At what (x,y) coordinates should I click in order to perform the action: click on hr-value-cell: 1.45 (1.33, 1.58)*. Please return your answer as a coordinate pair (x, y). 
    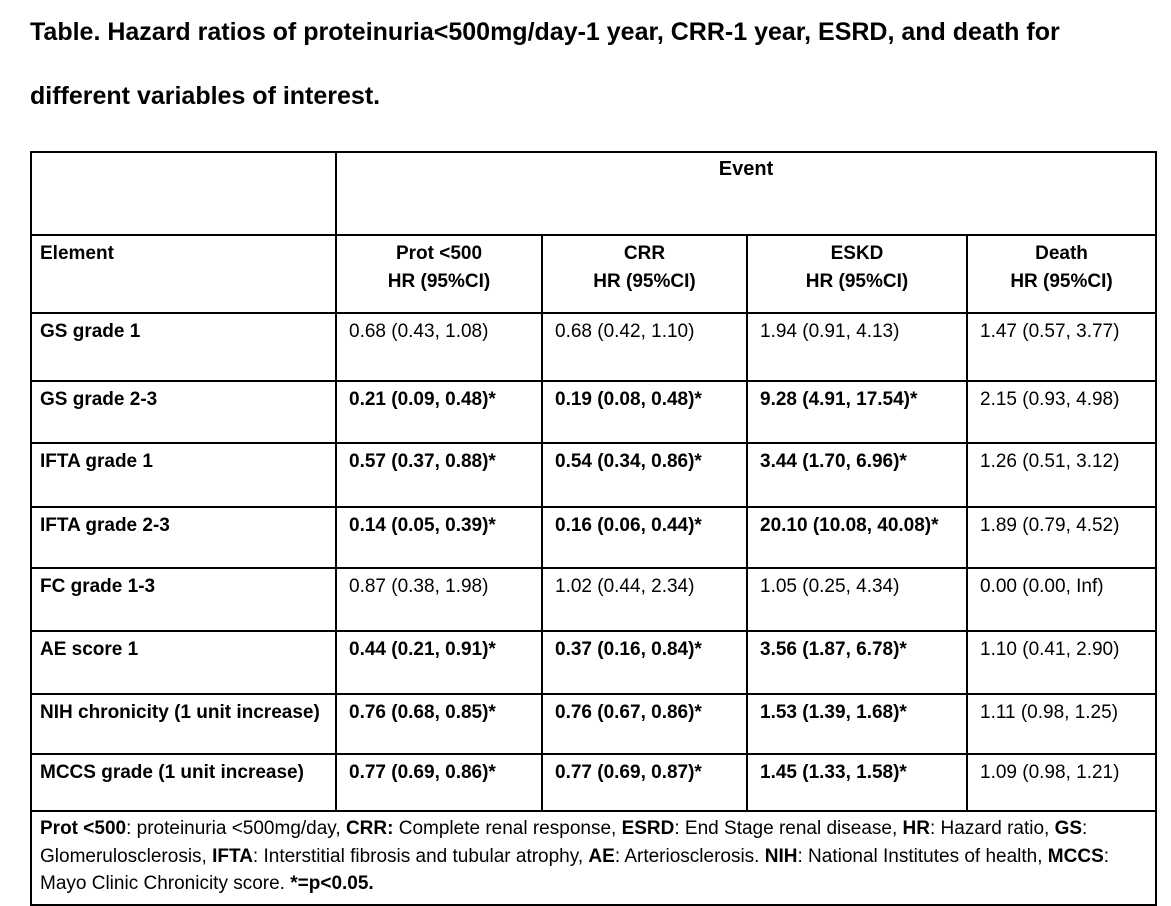
    Looking at the image, I should click on (857, 782).